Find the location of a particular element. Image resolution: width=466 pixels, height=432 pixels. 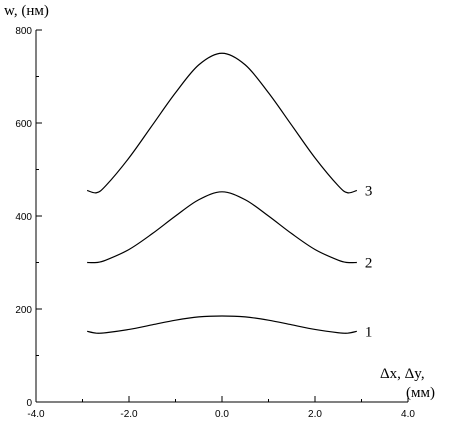

y-tick-label: 0 is located at coordinates (29, 403).